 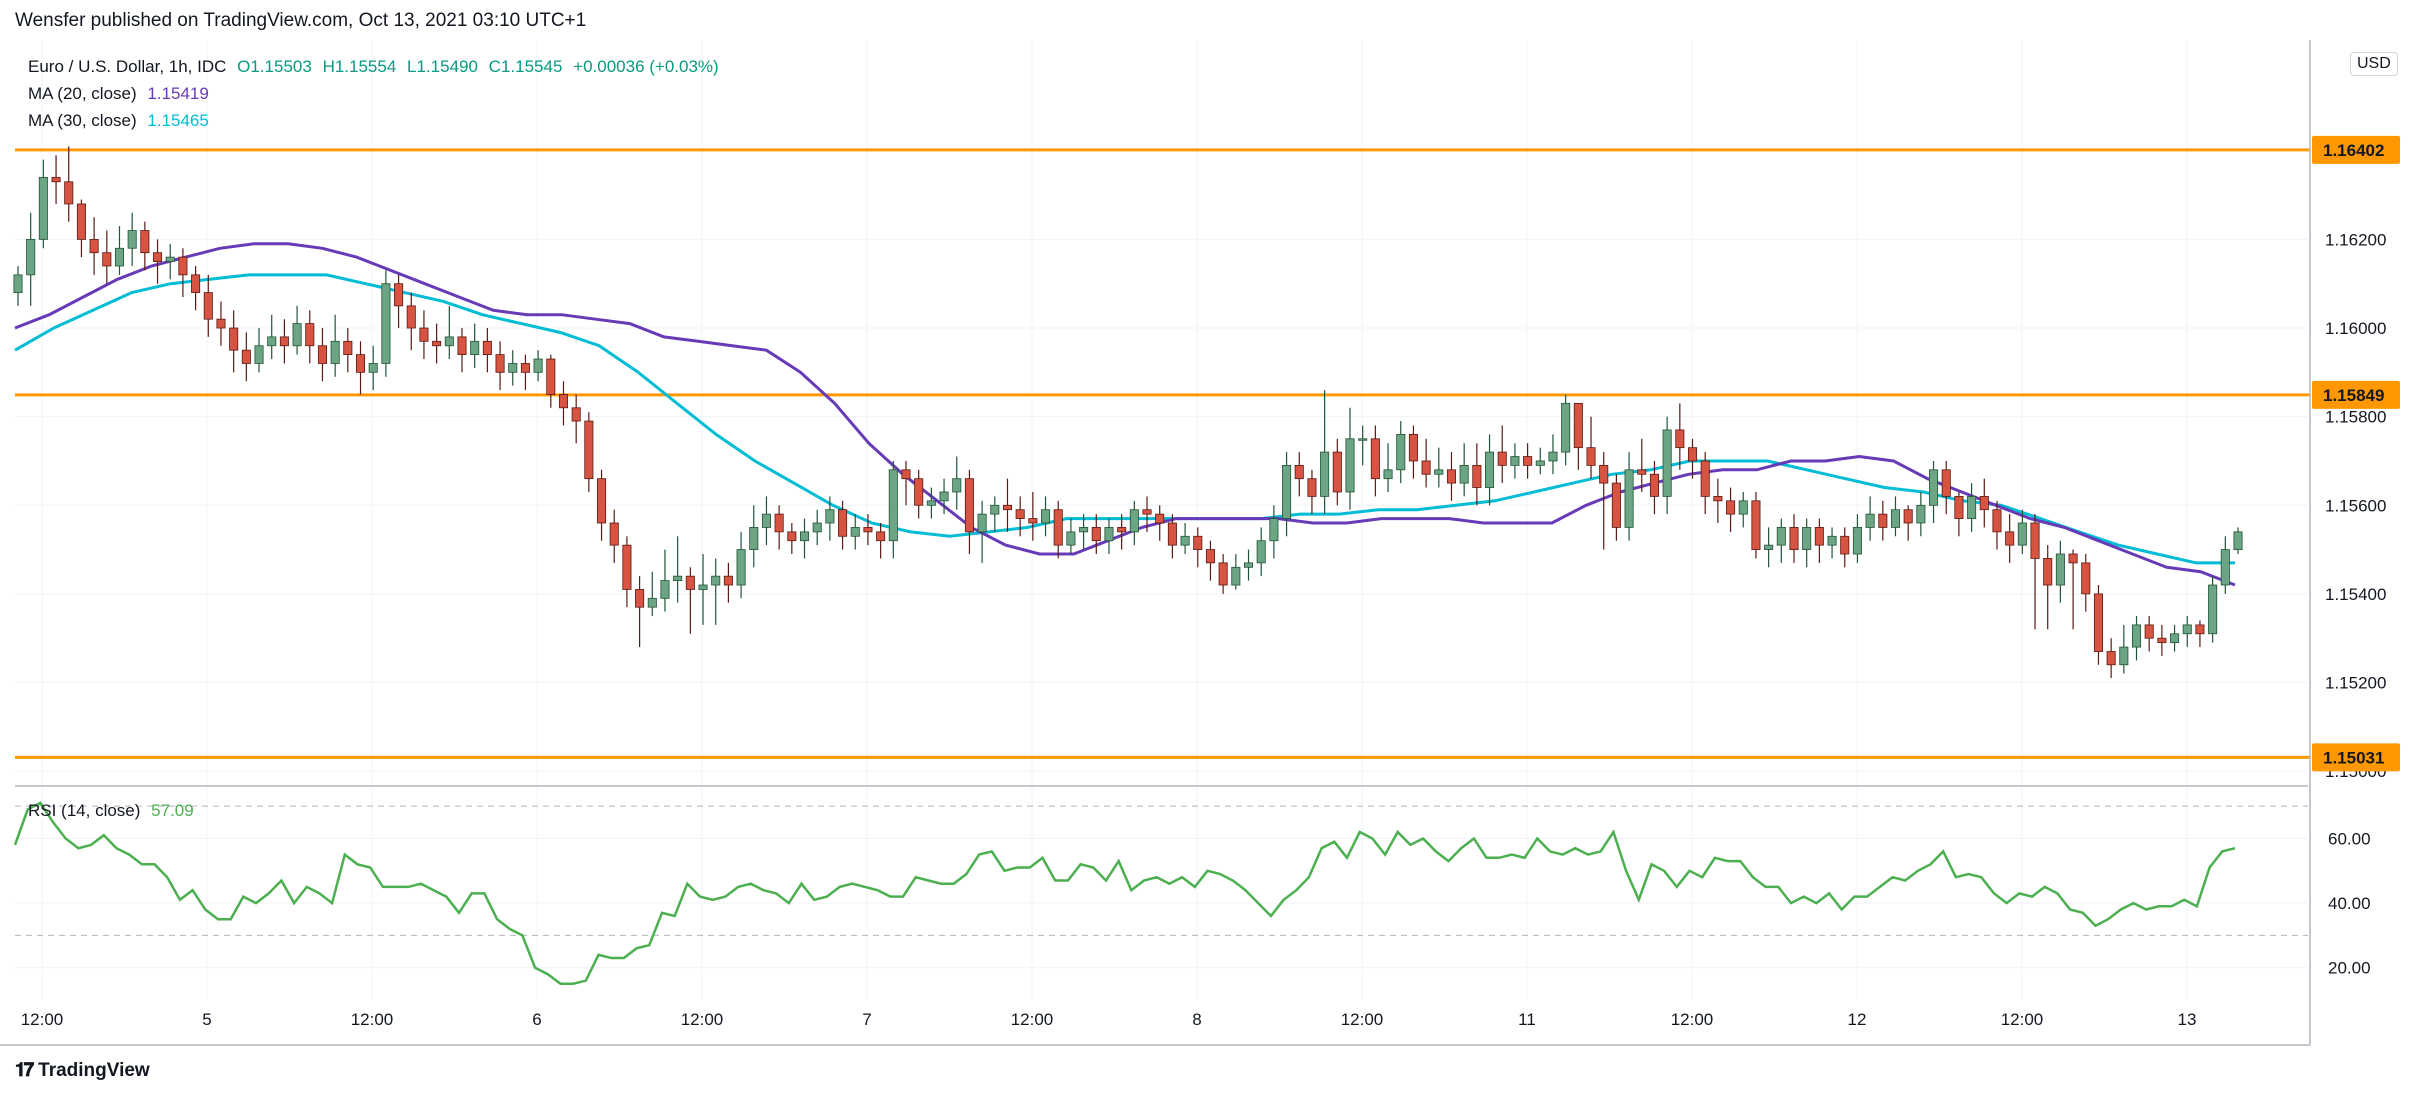 What do you see at coordinates (121, 121) in the screenshot?
I see `ma30-legend: MA (30, close) 1.15465` at bounding box center [121, 121].